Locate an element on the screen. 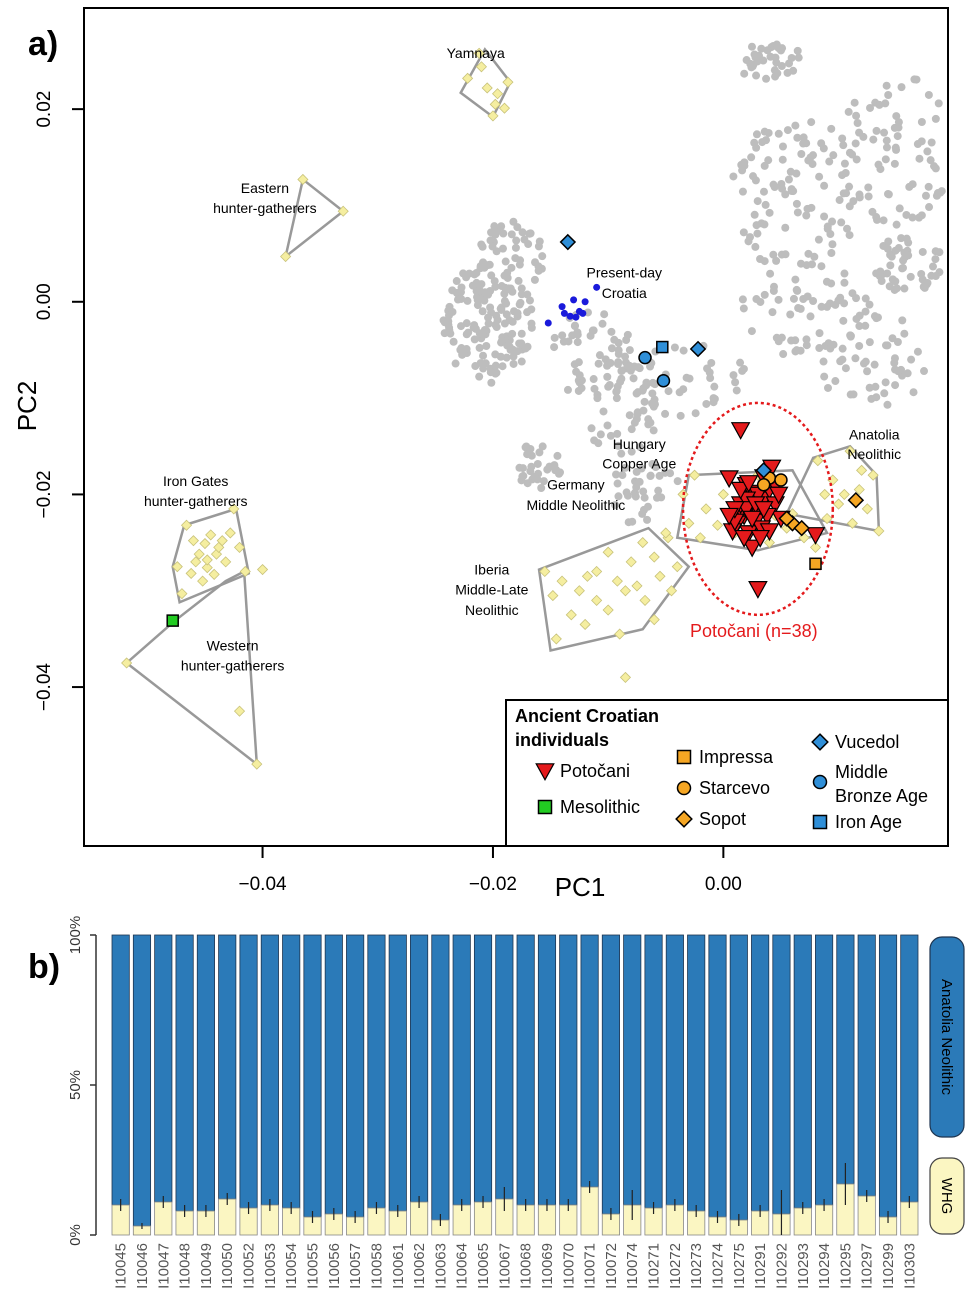  impressa-point is located at coordinates (815, 564).